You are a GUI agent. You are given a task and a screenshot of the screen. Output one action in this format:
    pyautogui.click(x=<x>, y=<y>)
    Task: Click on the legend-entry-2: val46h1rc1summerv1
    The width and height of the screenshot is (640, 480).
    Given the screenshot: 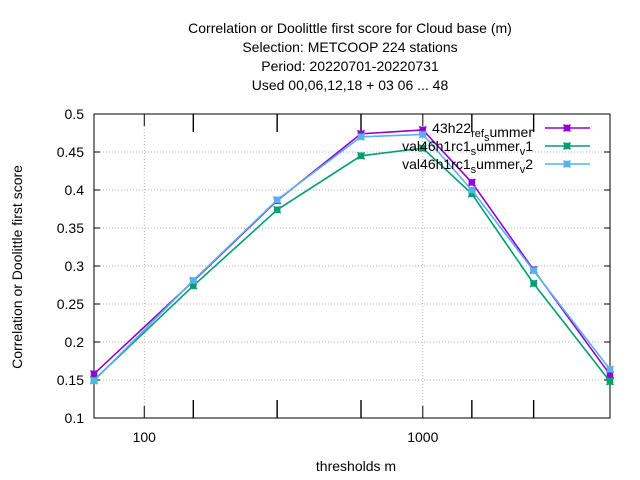 What is the action you would take?
    pyautogui.click(x=496, y=148)
    